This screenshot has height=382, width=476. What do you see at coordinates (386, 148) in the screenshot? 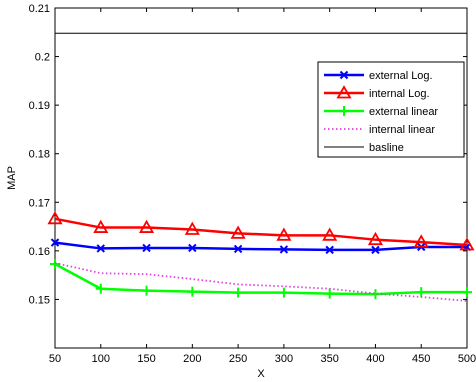
I see `legend-label: basline` at bounding box center [386, 148].